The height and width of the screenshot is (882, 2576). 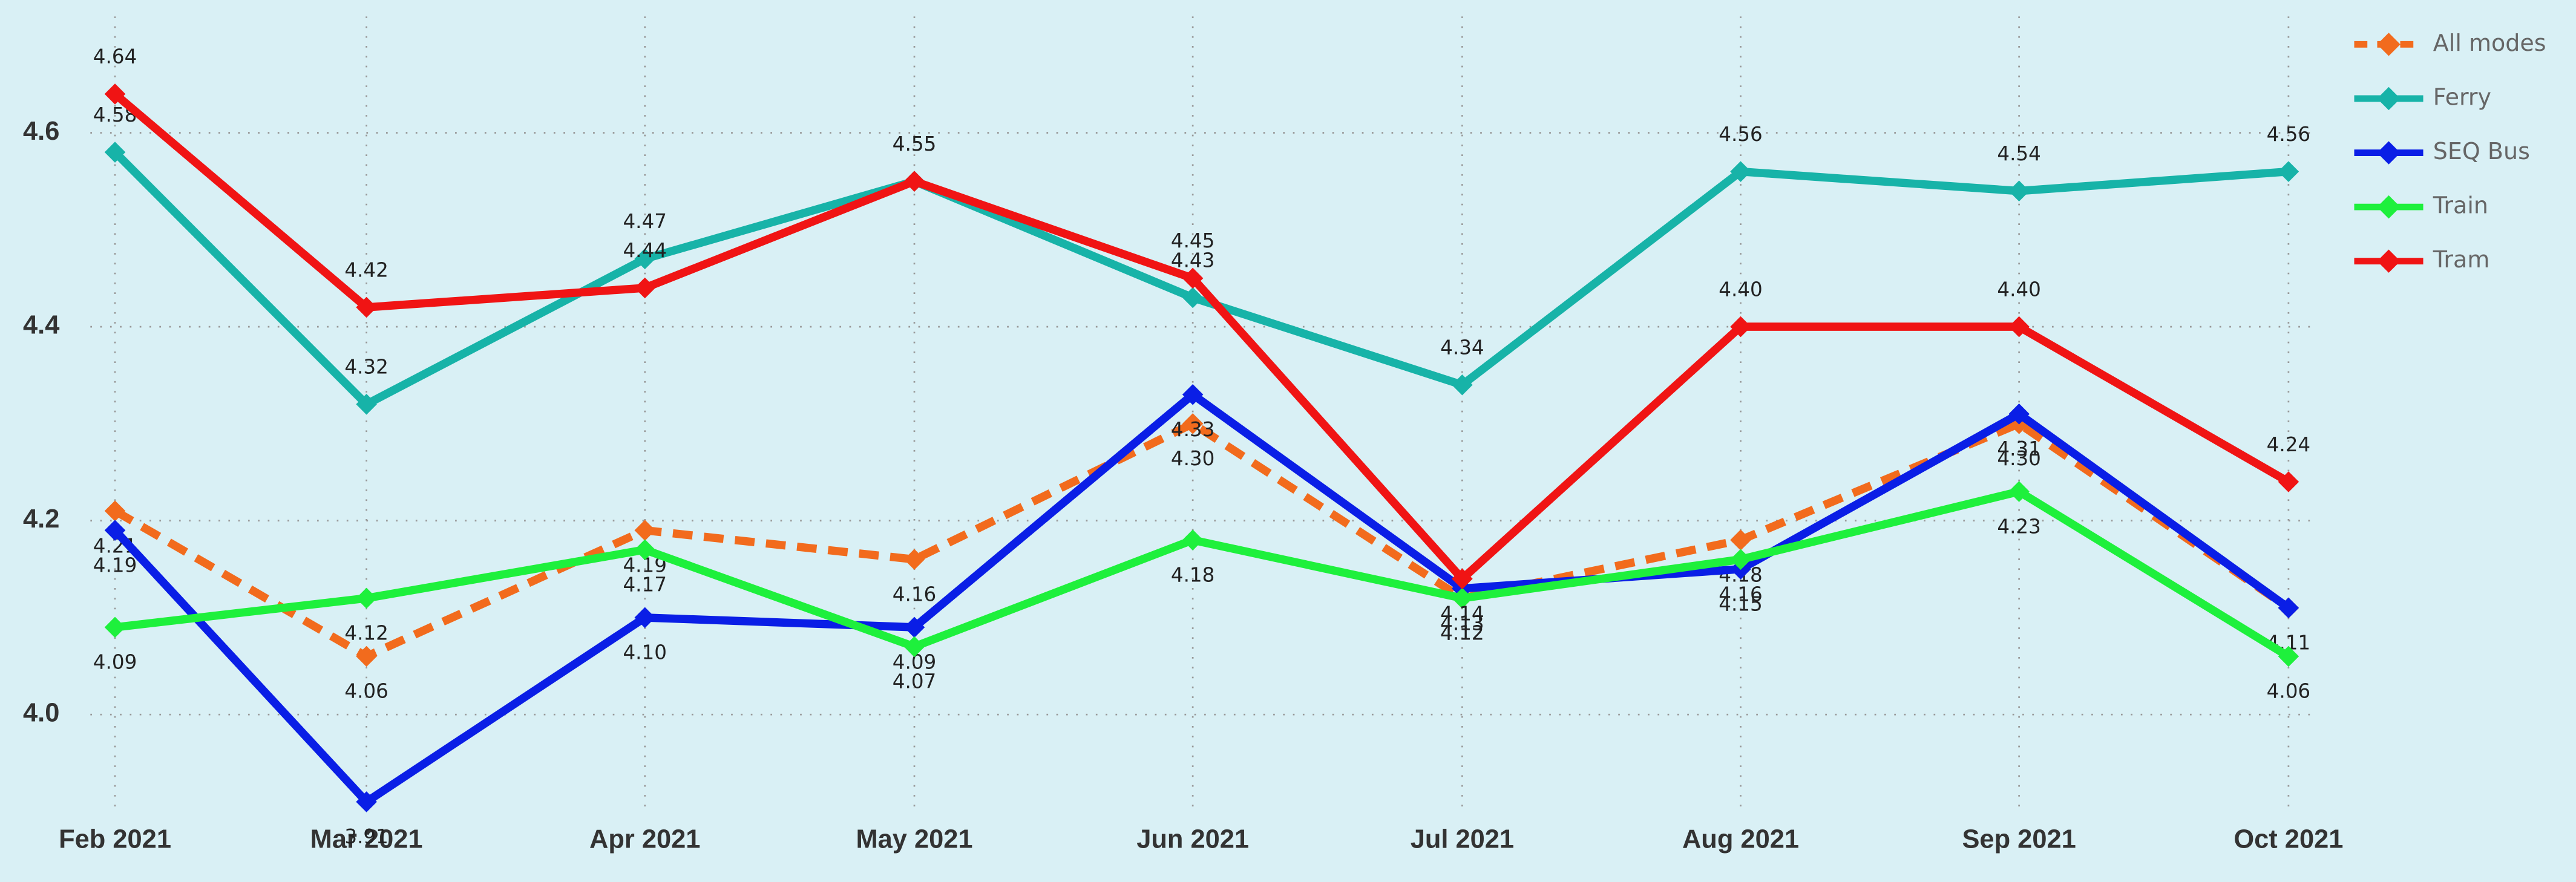 I want to click on y-tick-label: 4.2, so click(x=41, y=519).